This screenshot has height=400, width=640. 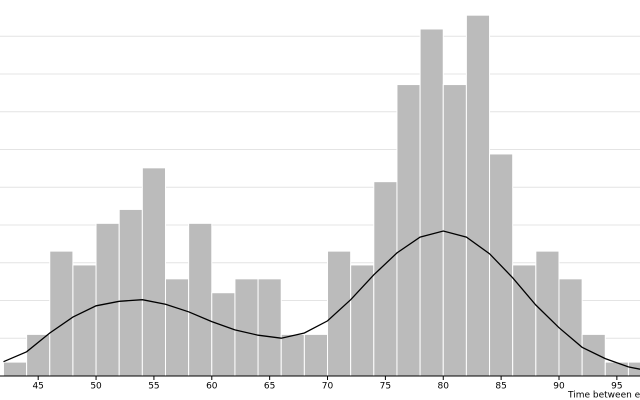 What do you see at coordinates (500, 387) in the screenshot?
I see `x-tick-label: 85` at bounding box center [500, 387].